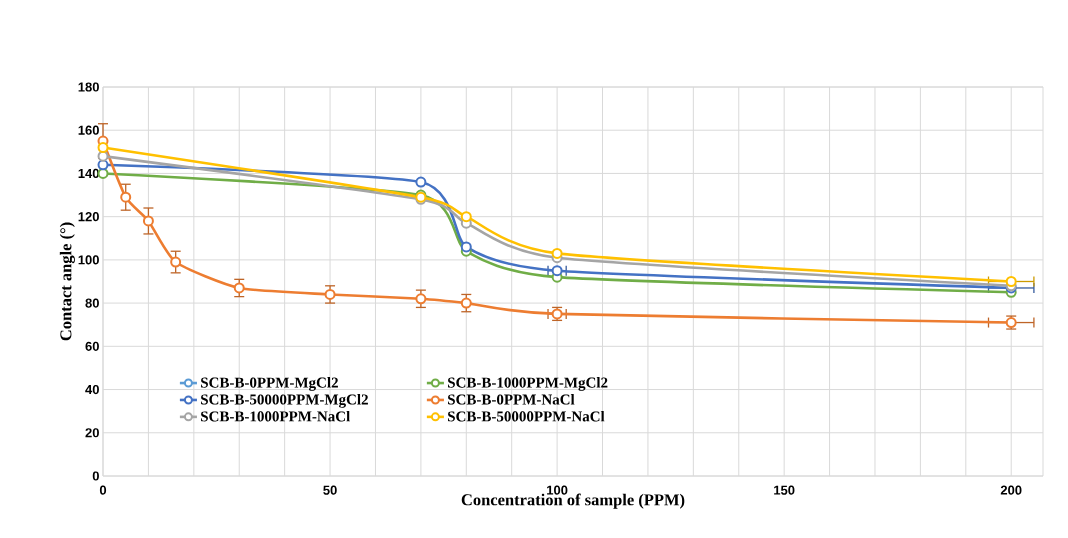  What do you see at coordinates (95, 476) in the screenshot?
I see `y-tick-label: 0` at bounding box center [95, 476].